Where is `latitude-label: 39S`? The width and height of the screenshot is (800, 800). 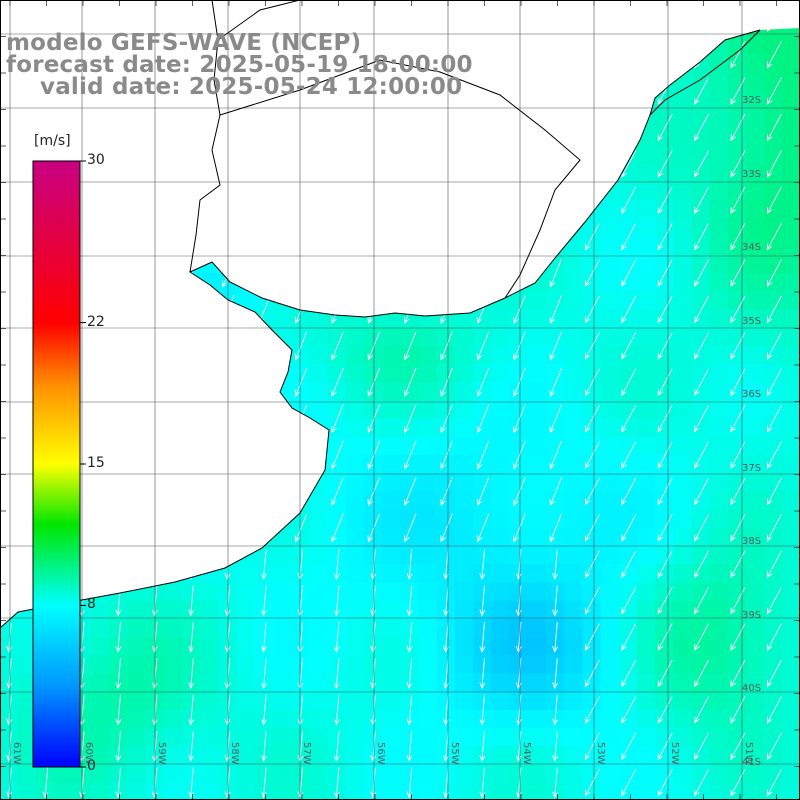 latitude-label: 39S is located at coordinates (752, 615).